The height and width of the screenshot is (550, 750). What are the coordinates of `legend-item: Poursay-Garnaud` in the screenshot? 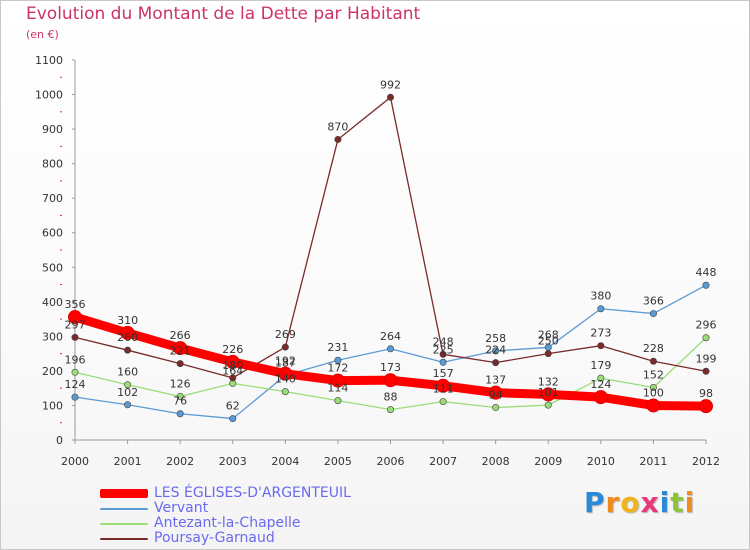 It's located at (225, 538).